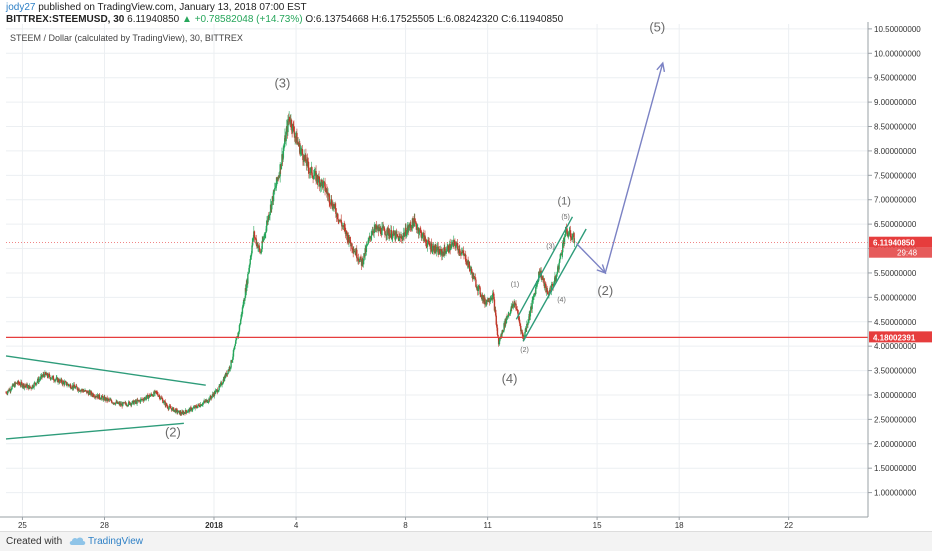 This screenshot has height=551, width=932. Describe the element at coordinates (34, 541) in the screenshot. I see `created-with-label: Created with` at that location.